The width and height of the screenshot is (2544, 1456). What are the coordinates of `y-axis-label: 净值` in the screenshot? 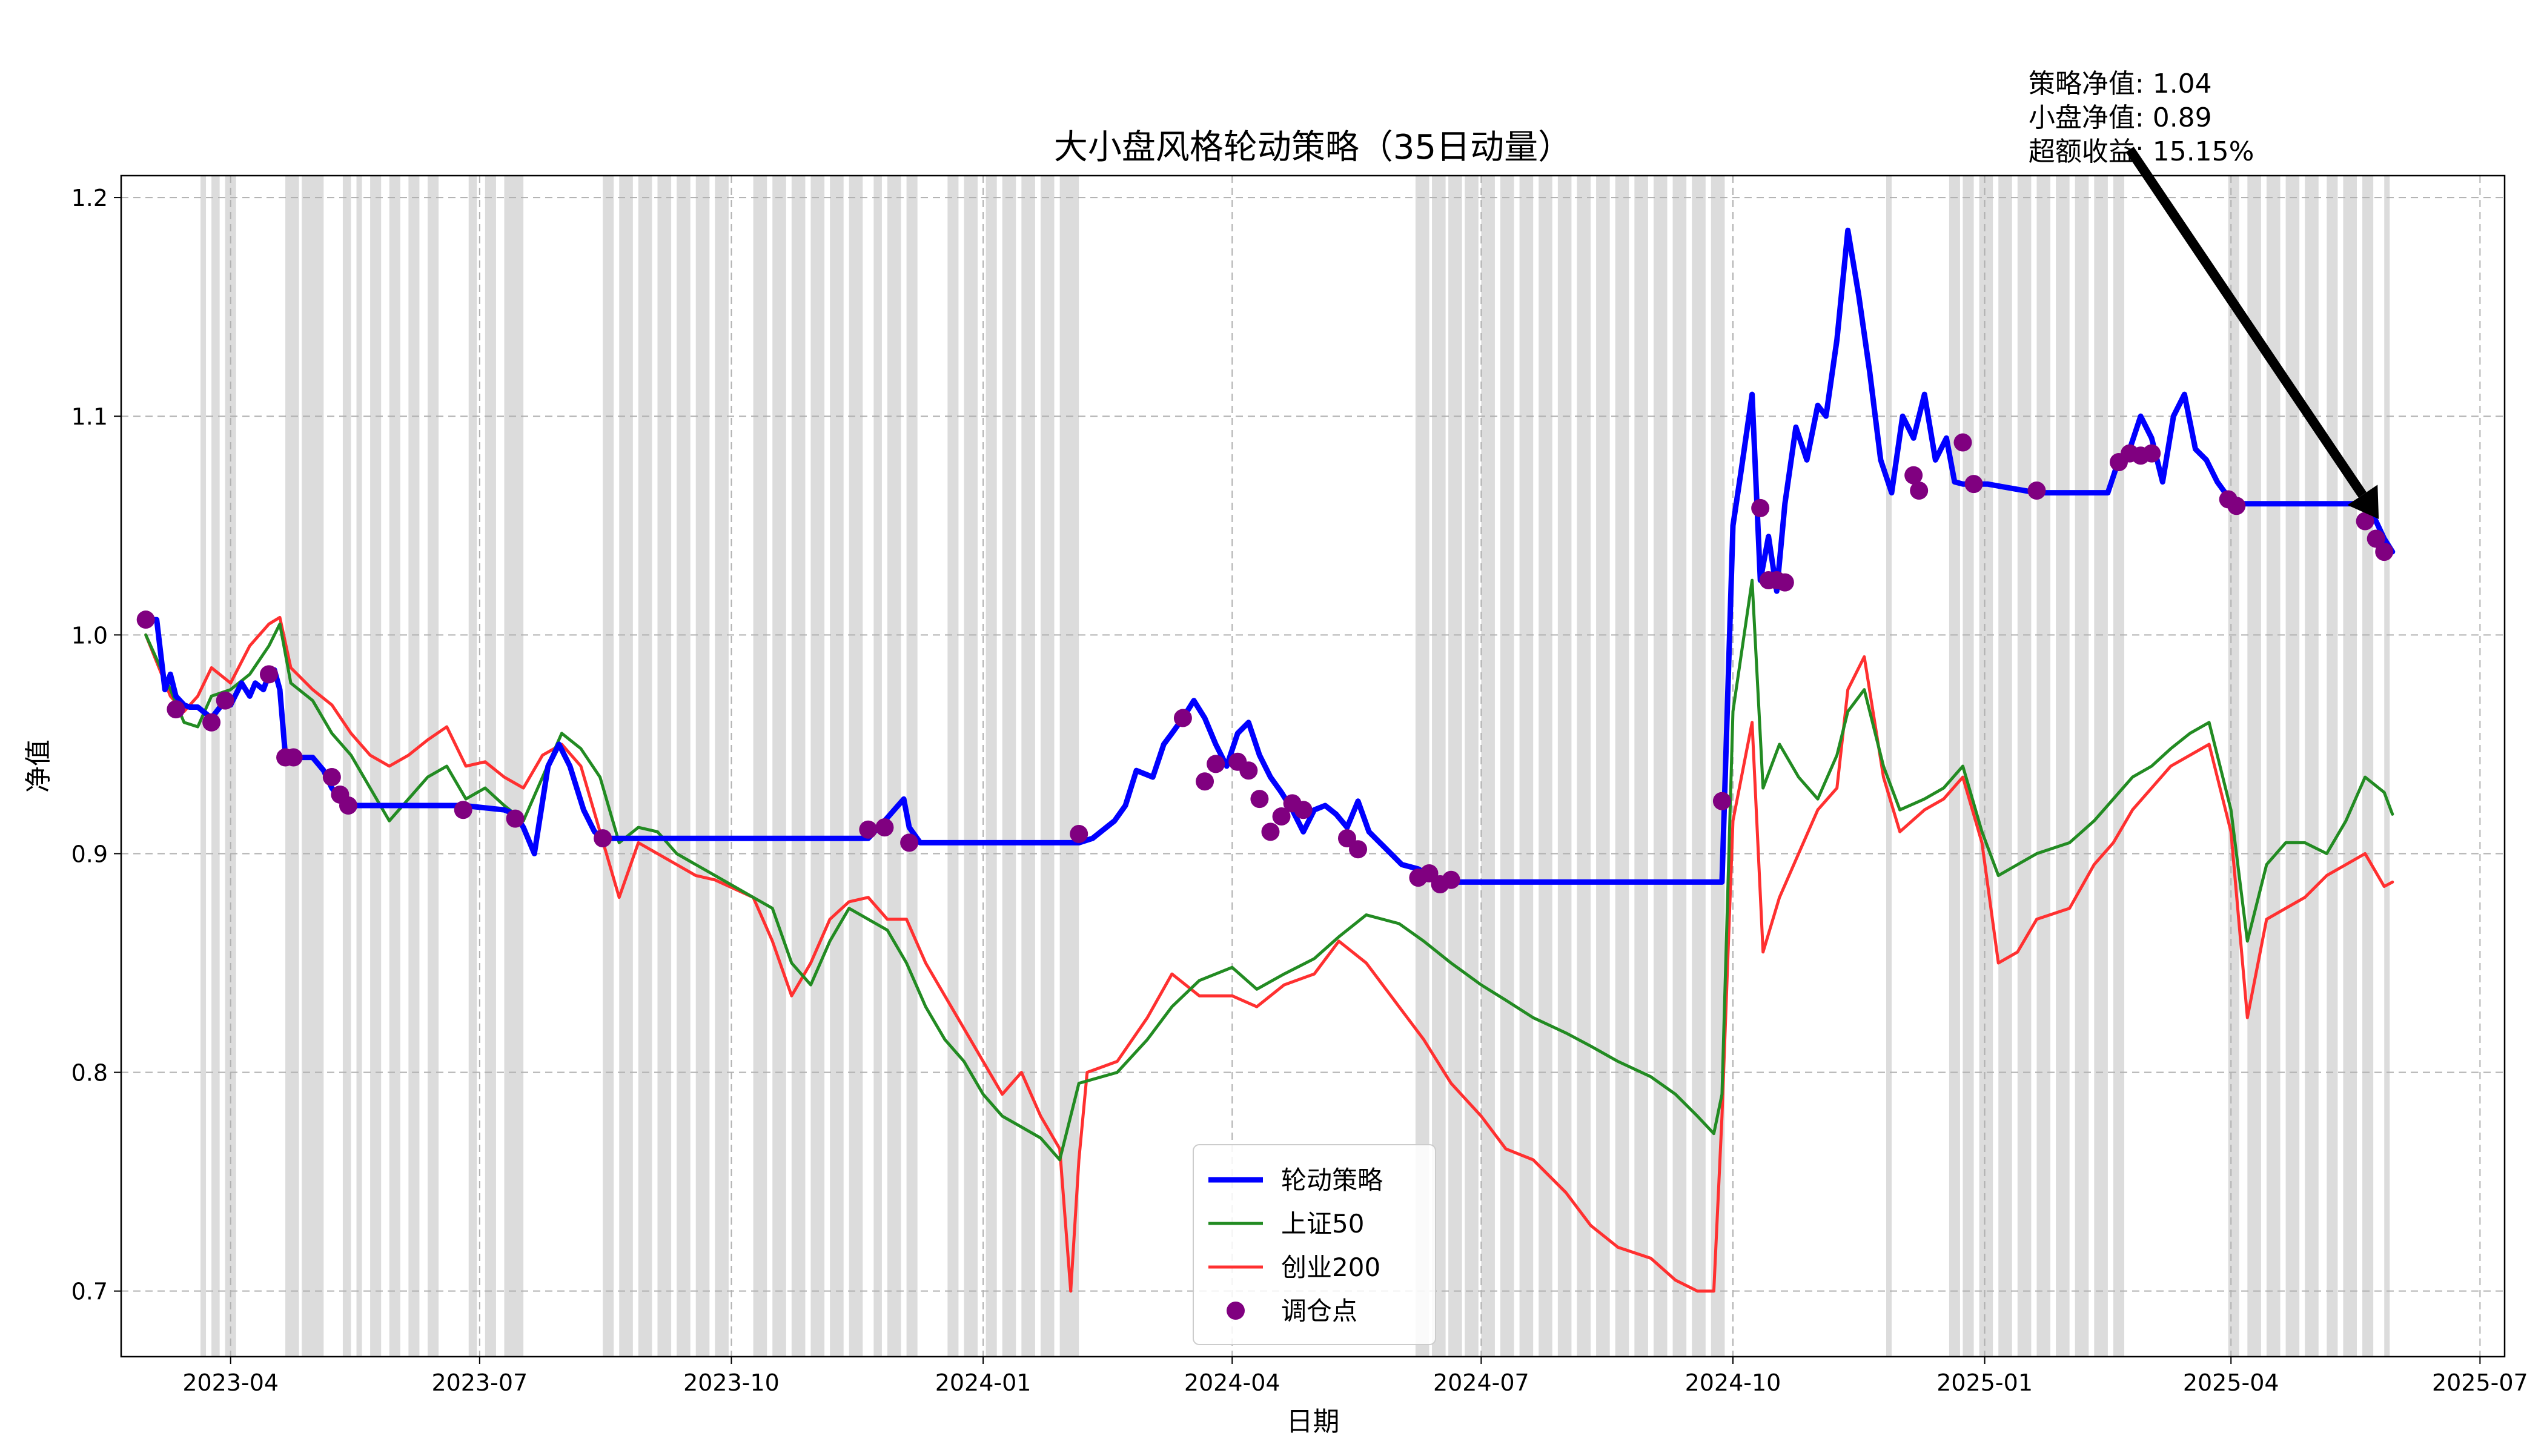 It's located at (38, 766).